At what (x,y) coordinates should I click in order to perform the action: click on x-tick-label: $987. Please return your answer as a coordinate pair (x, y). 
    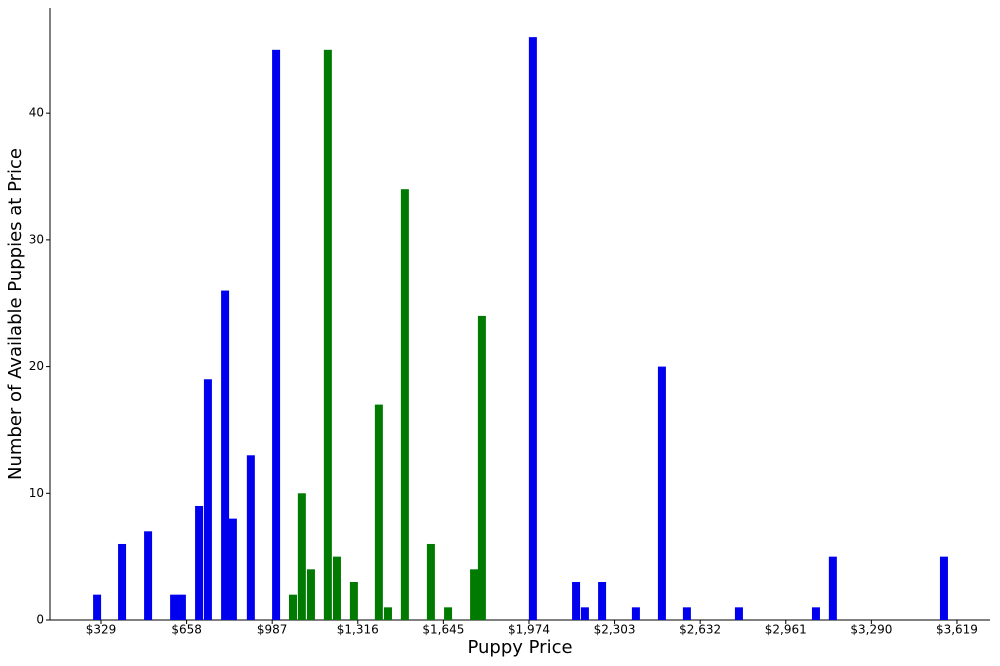
    Looking at the image, I should click on (272, 630).